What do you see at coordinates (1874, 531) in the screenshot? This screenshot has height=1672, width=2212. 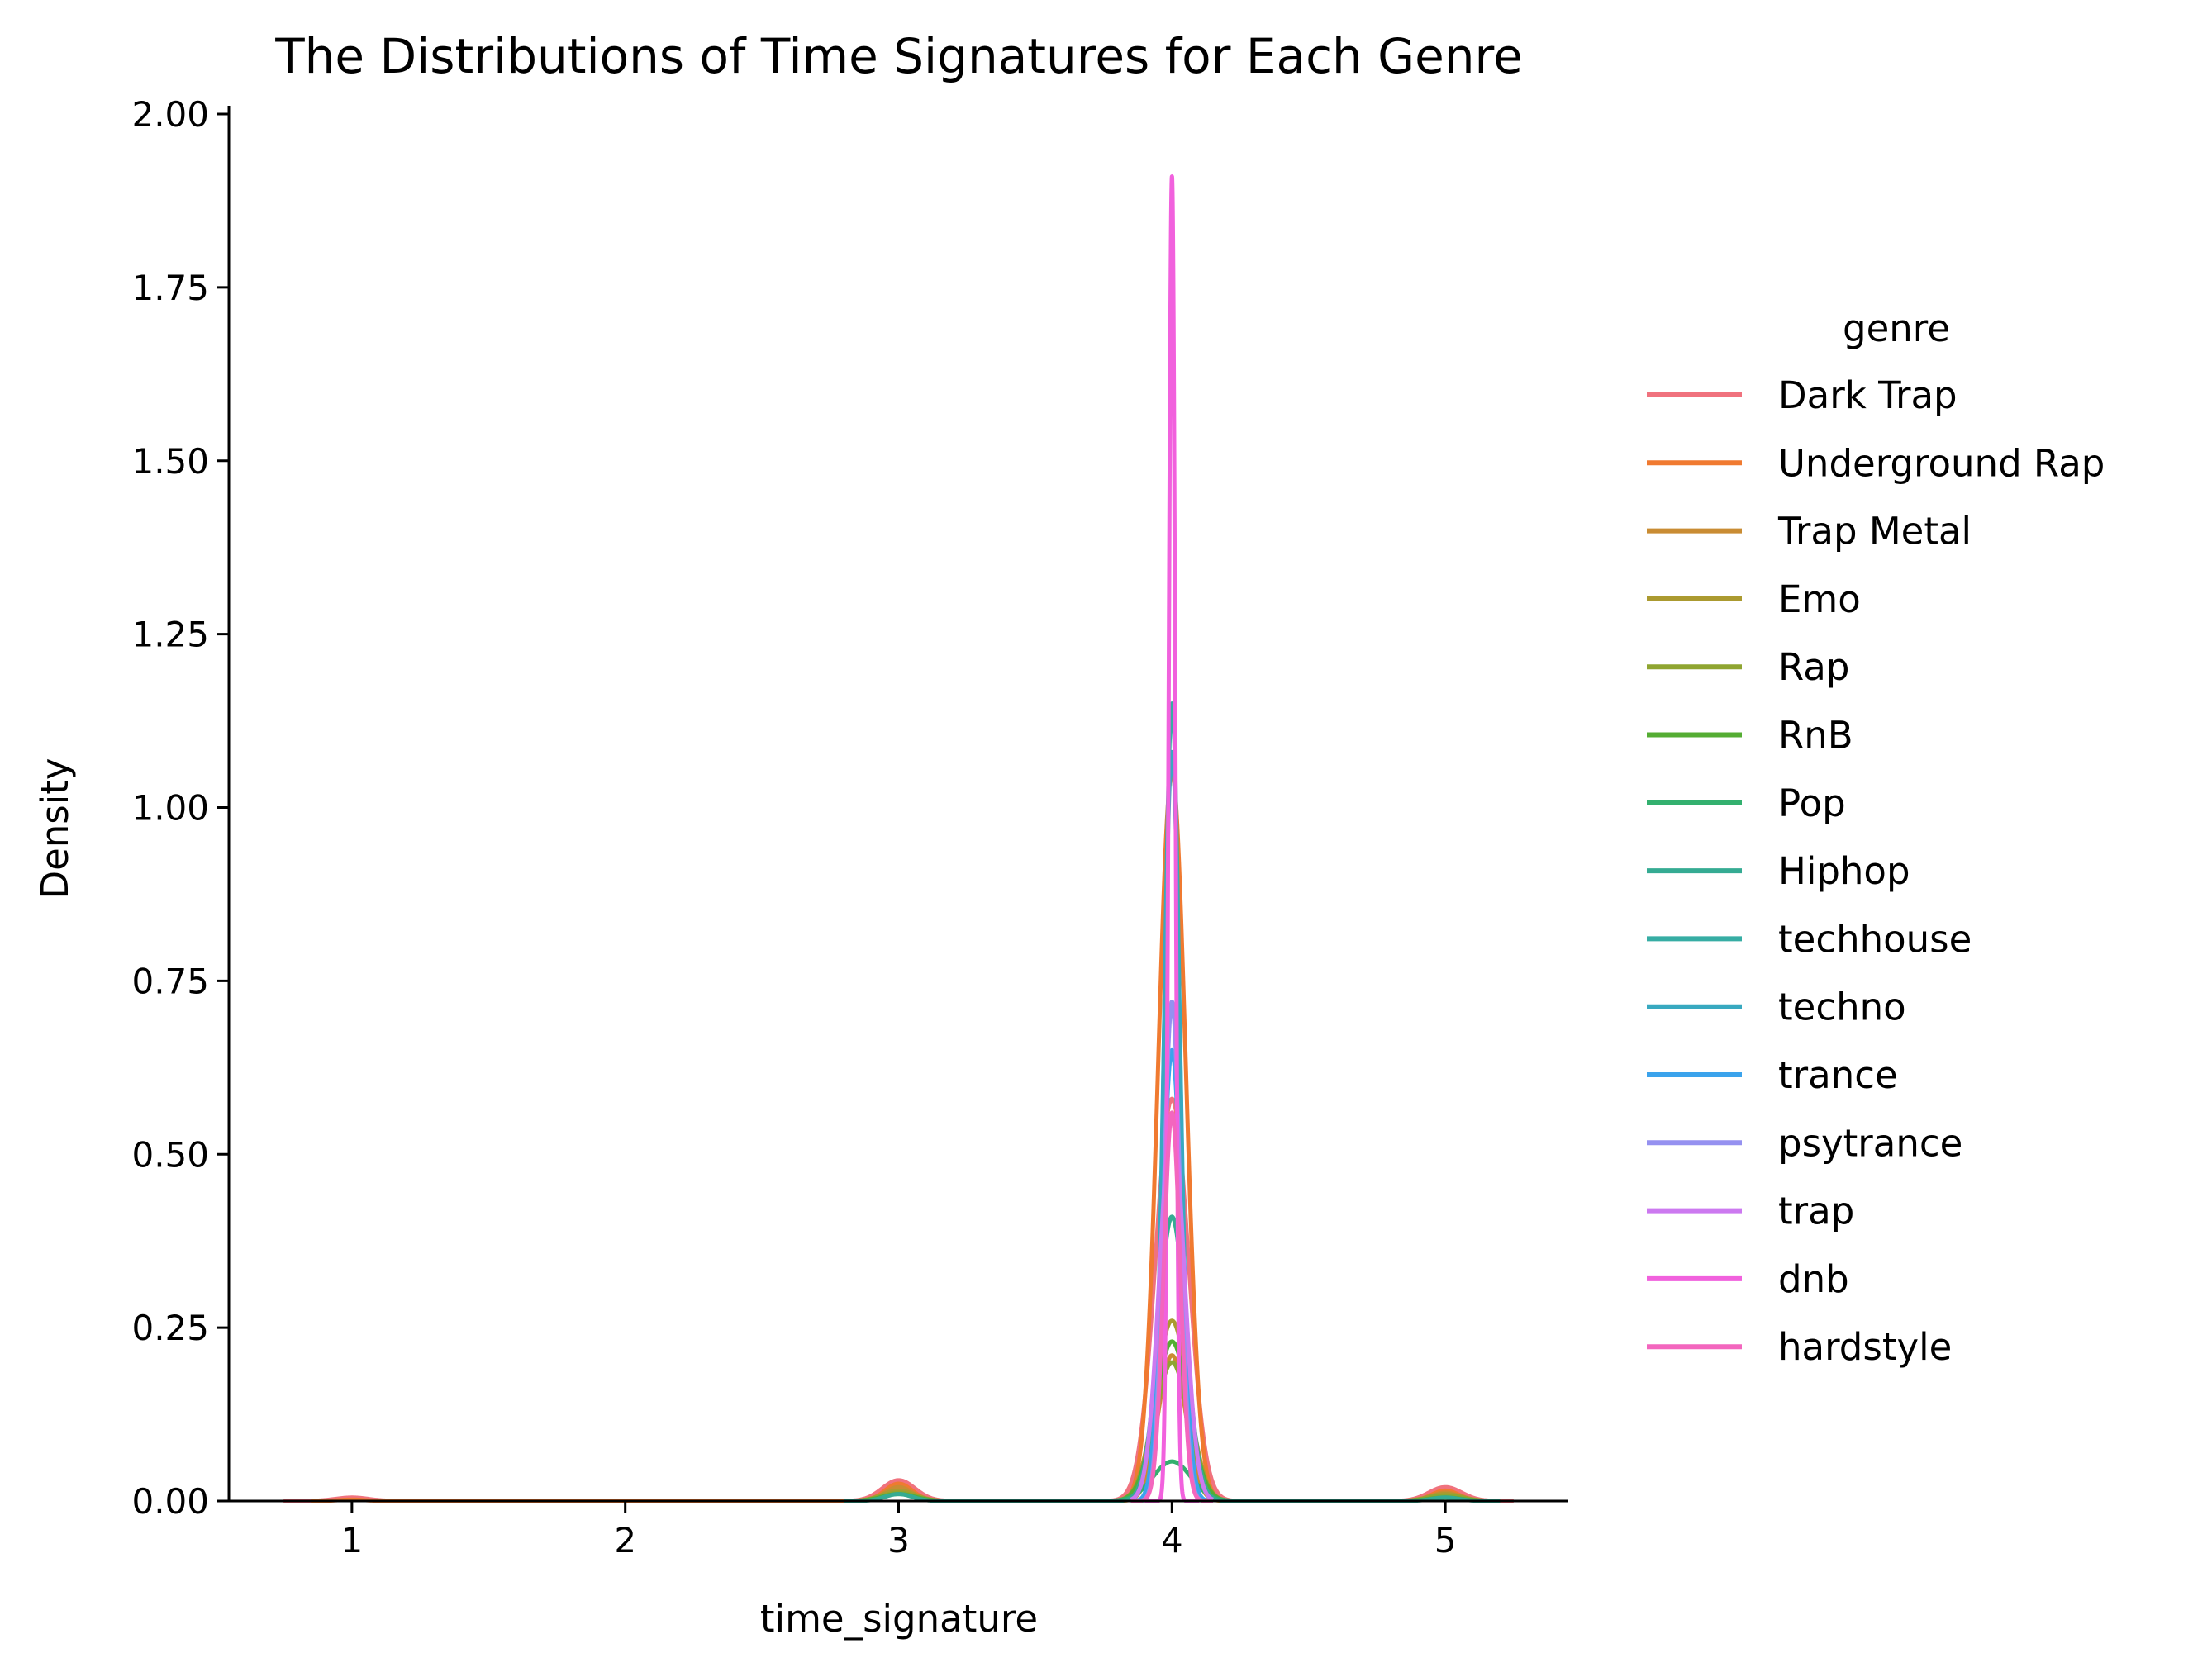 I see `legend-label: Trap Metal` at bounding box center [1874, 531].